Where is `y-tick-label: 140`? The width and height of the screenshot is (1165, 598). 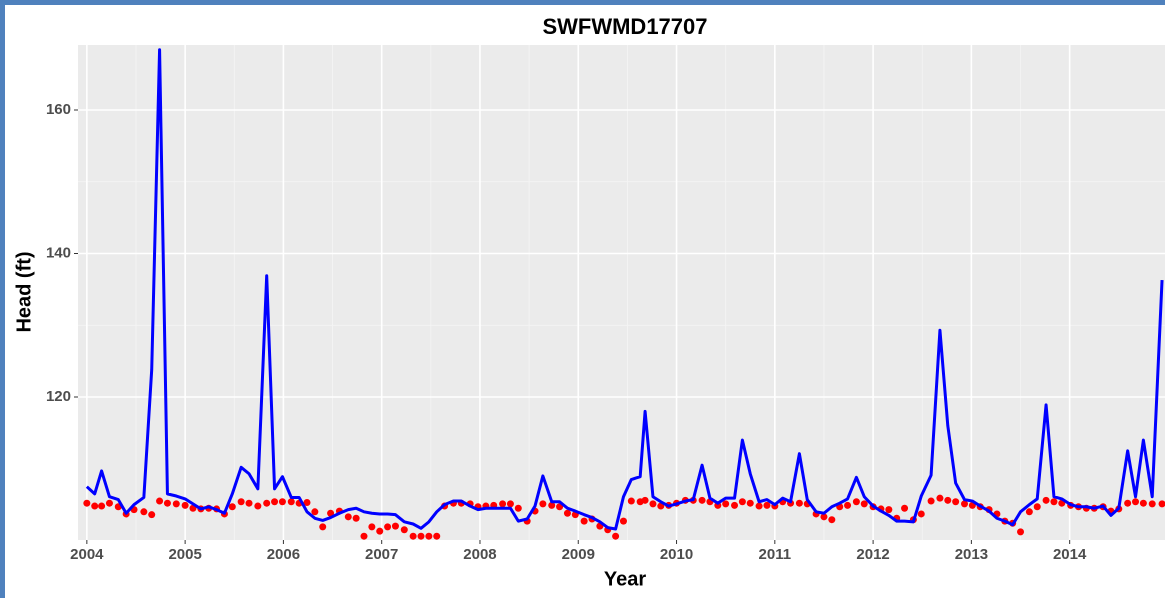
y-tick-label: 140 is located at coordinates (58, 252).